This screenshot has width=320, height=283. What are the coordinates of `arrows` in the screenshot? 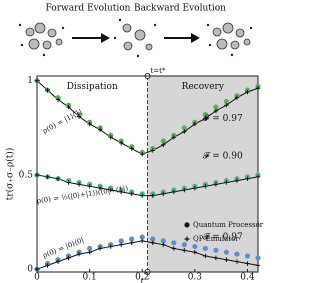 It's located at (136, 38).